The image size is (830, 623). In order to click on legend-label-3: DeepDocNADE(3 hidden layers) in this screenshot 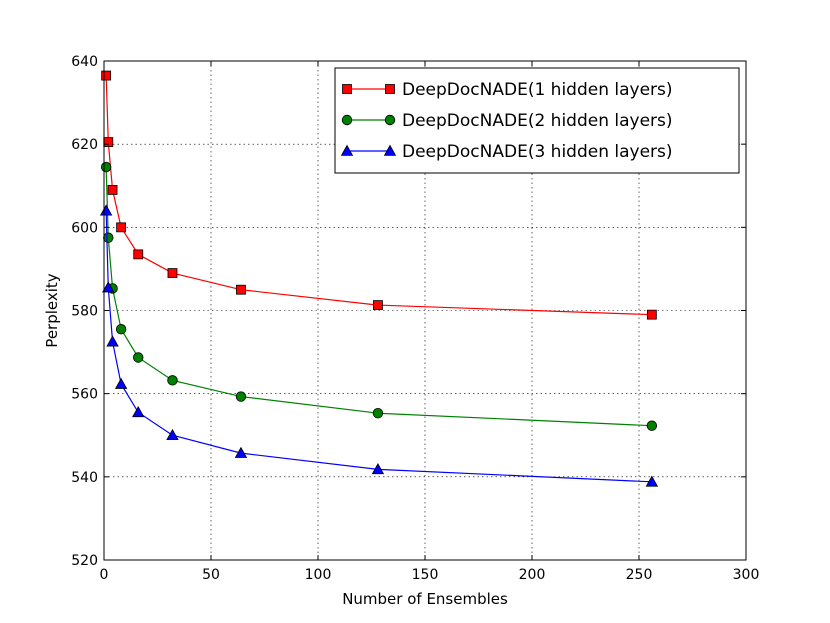, I will do `click(537, 152)`.